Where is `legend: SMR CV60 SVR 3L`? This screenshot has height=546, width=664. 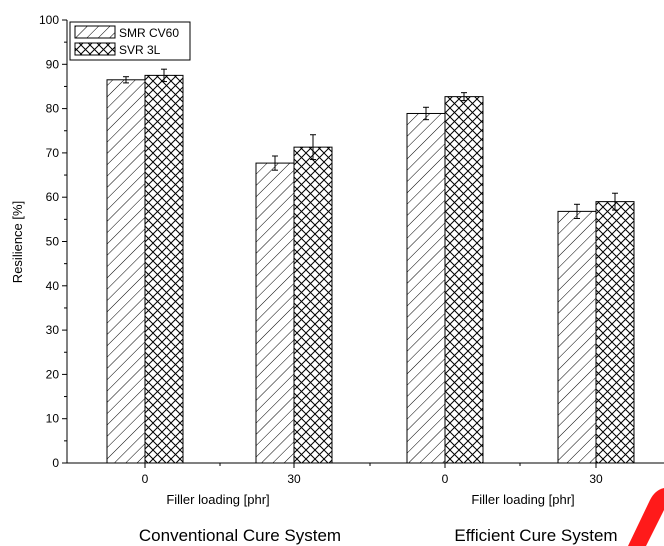 legend: SMR CV60 SVR 3L is located at coordinates (130, 41).